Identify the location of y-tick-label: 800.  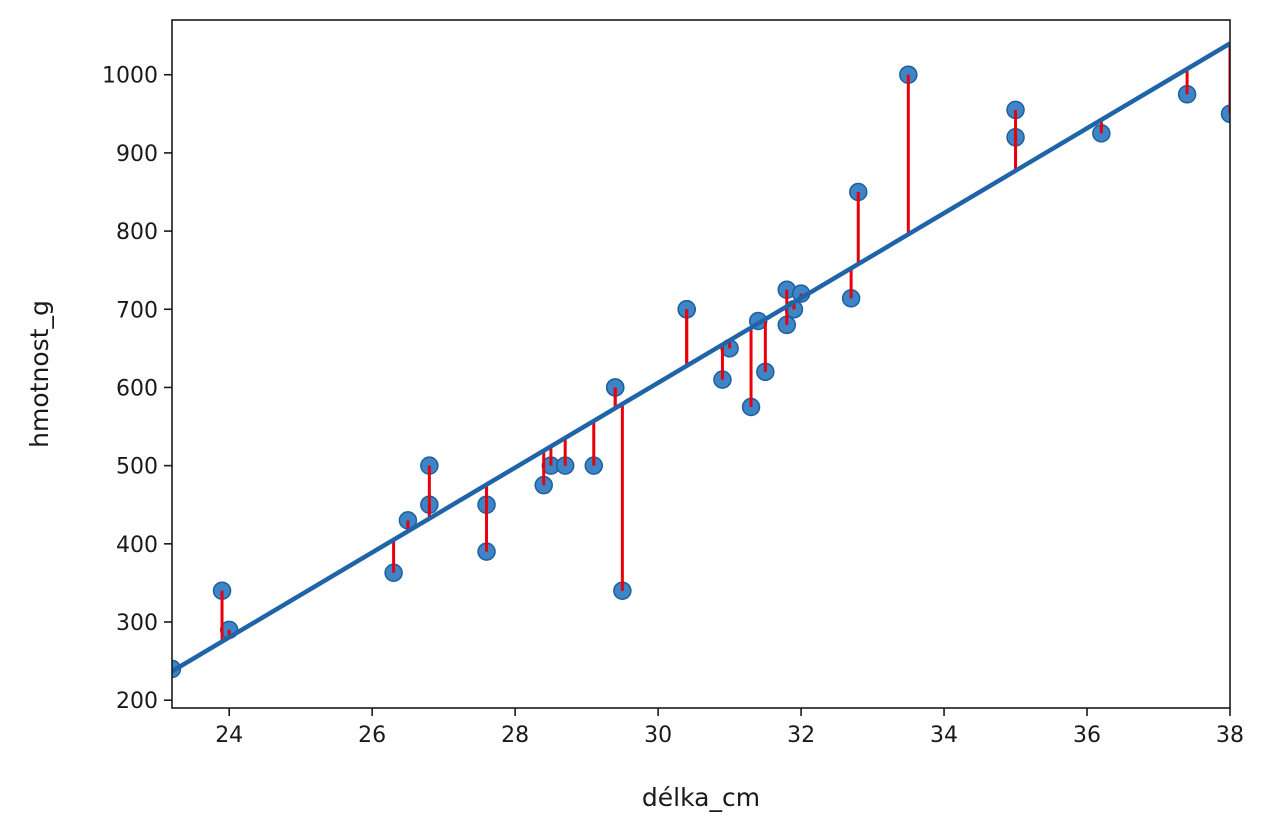
(137, 232).